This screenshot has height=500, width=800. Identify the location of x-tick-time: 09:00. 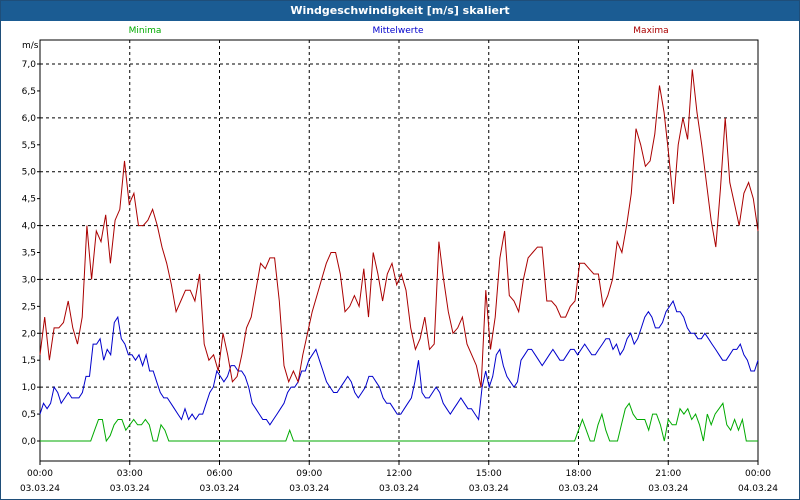
(309, 474).